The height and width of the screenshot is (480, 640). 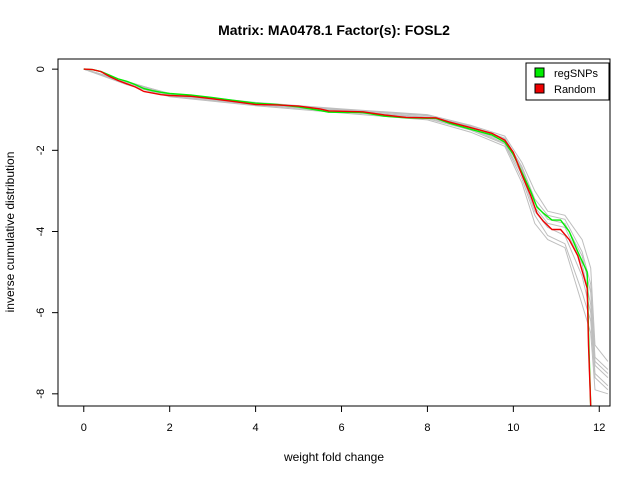 I want to click on x-axis: 0 2 4 6 8 10 12, so click(x=343, y=419).